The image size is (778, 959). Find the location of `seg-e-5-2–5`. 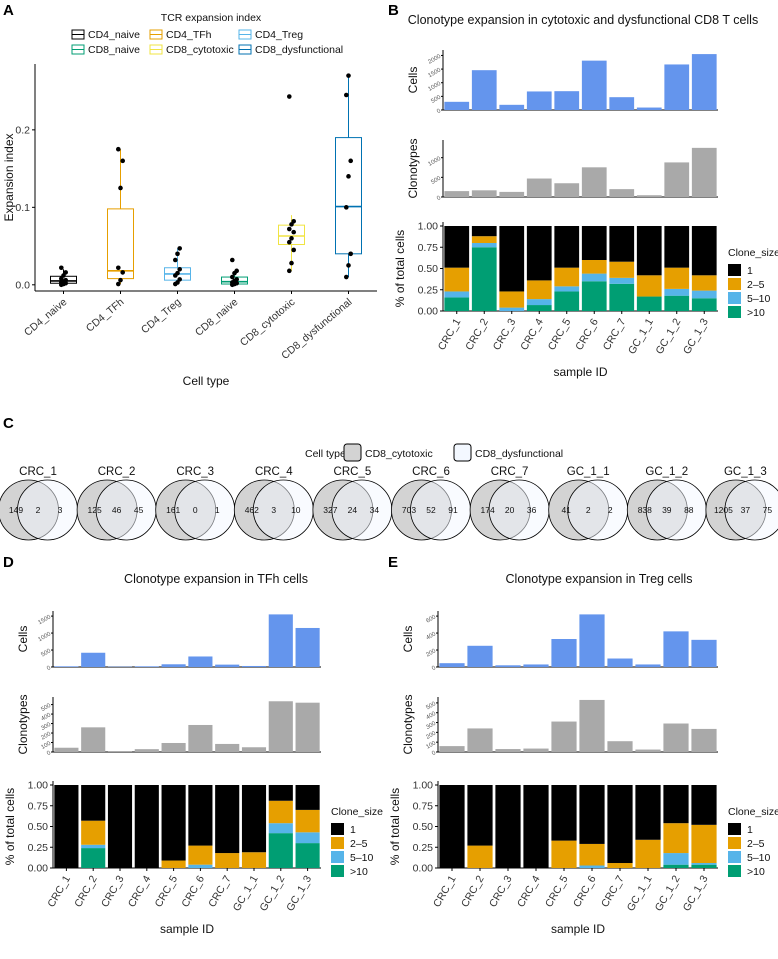

seg-e-5-2–5 is located at coordinates (592, 854).